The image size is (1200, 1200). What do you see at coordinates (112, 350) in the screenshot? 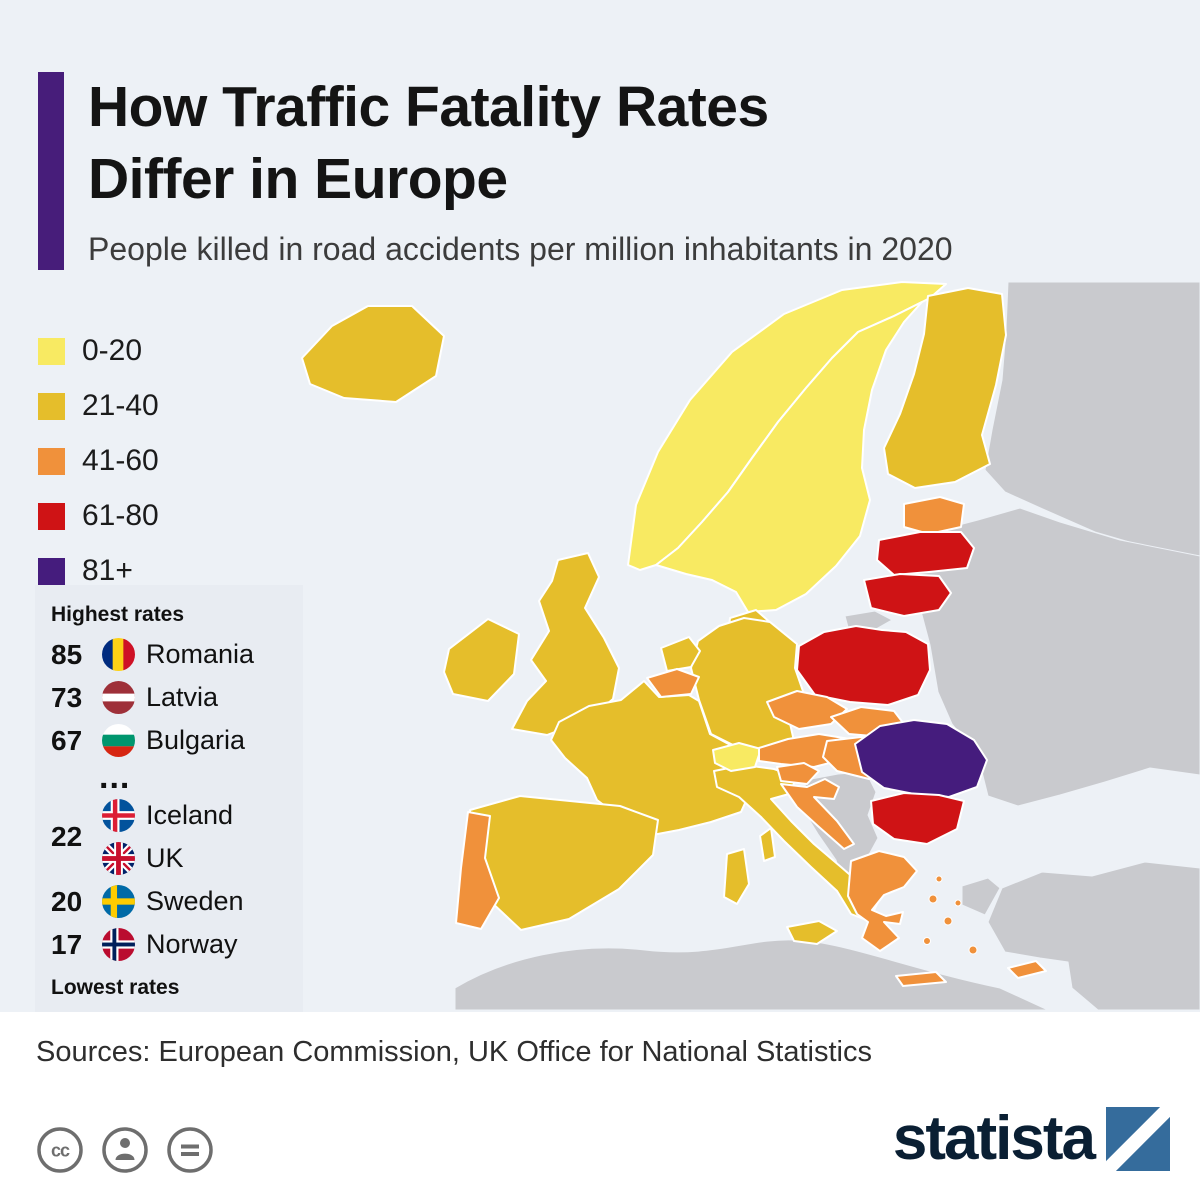
I see `legend-label: 0-20` at bounding box center [112, 350].